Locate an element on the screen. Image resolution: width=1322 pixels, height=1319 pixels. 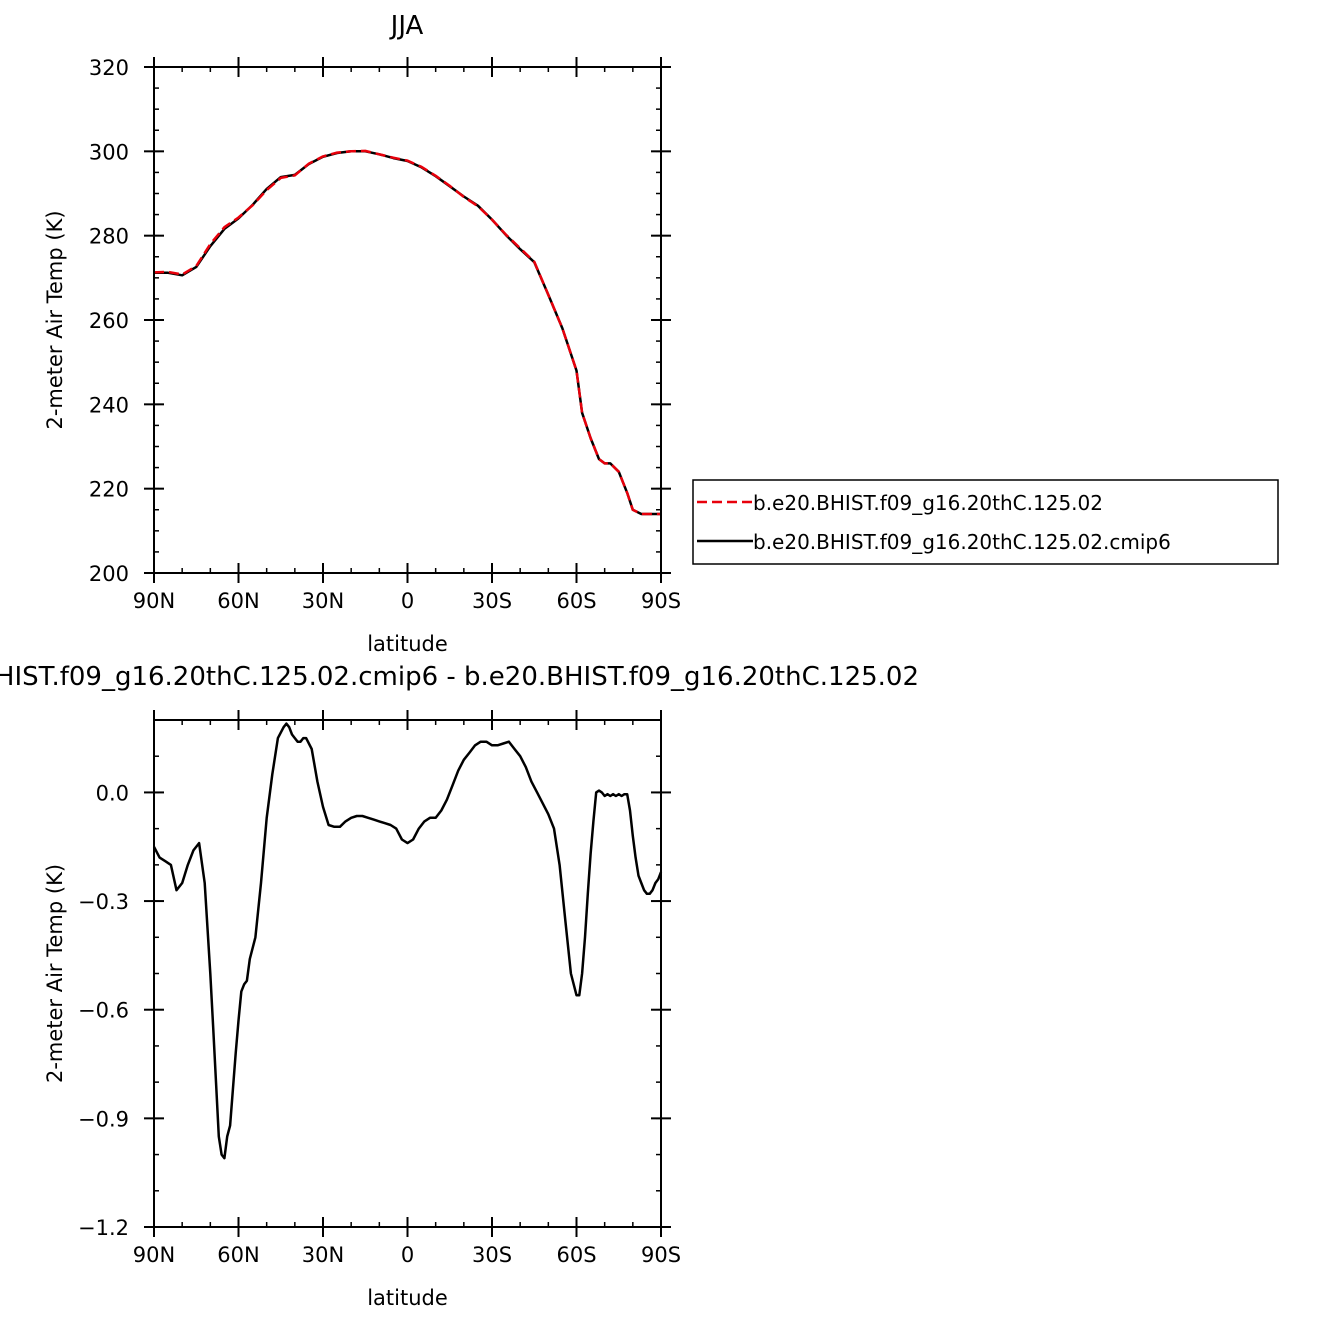
y-tick-label: 260 is located at coordinates (109, 321).